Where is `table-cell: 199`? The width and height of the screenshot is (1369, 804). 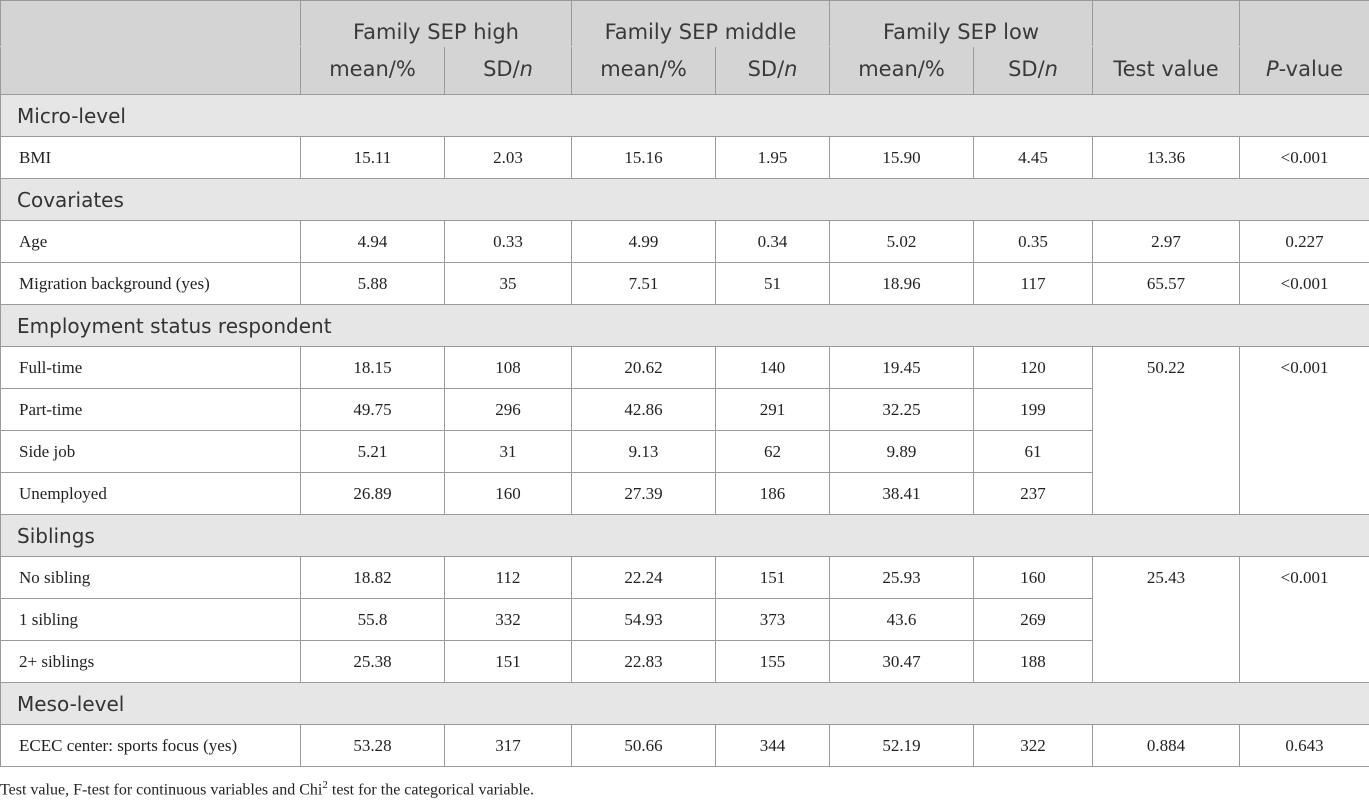 table-cell: 199 is located at coordinates (1033, 409).